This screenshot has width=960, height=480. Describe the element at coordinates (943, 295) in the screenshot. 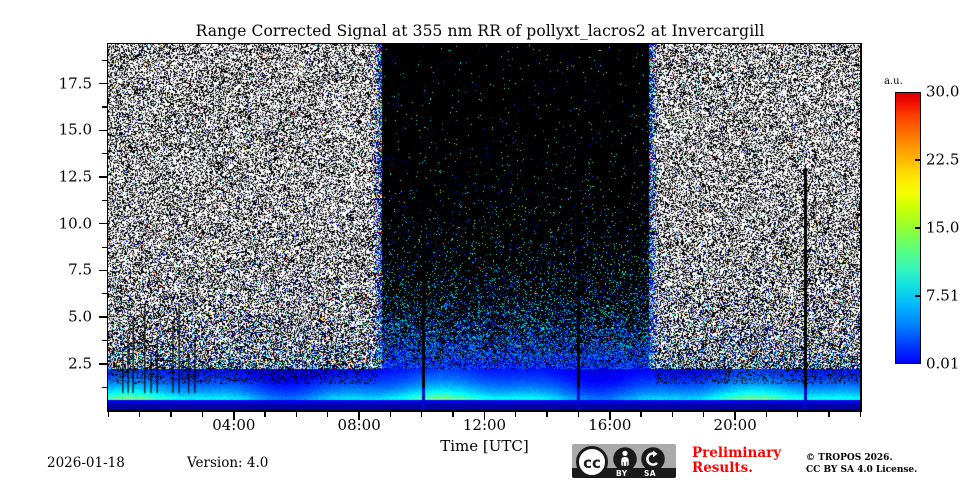

I see `colorbar-tick-label: 7.51` at that location.